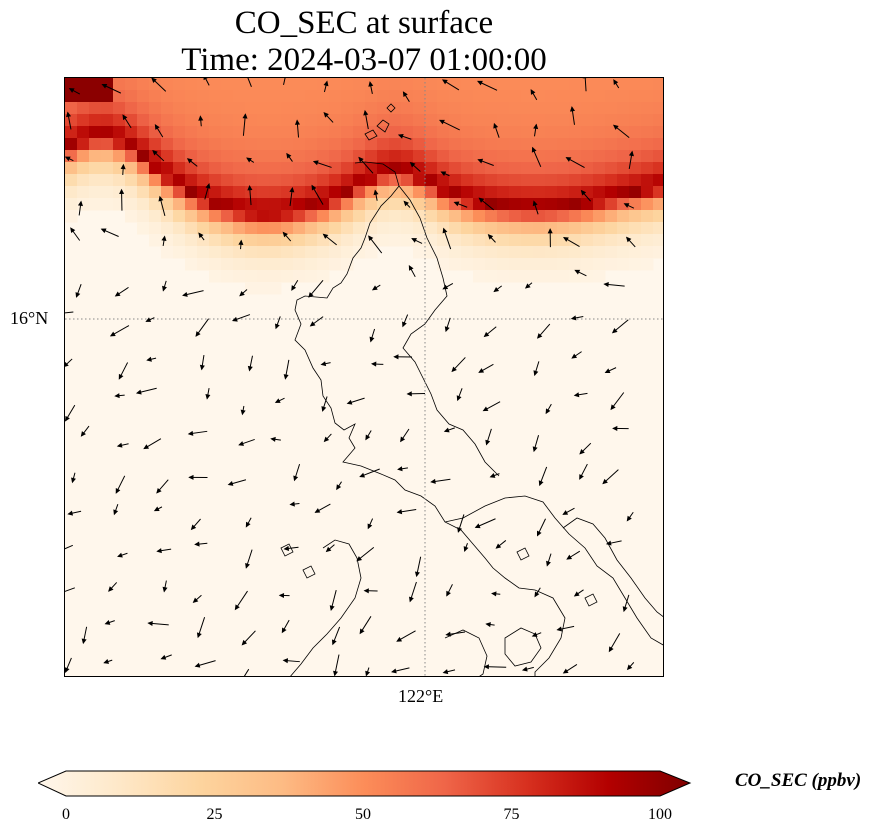 The image size is (883, 836). Describe the element at coordinates (365, 783) in the screenshot. I see `colorbar-bar` at that location.